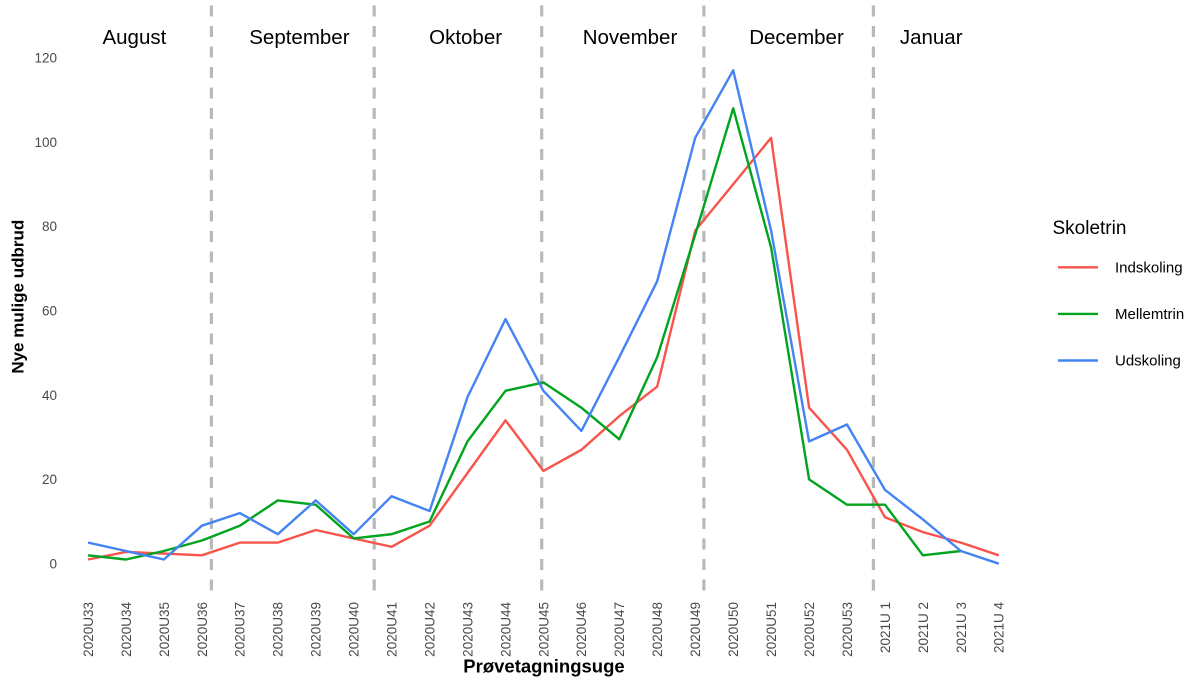 The height and width of the screenshot is (685, 1200). What do you see at coordinates (278, 629) in the screenshot?
I see `svg-text: 2020U38` at bounding box center [278, 629].